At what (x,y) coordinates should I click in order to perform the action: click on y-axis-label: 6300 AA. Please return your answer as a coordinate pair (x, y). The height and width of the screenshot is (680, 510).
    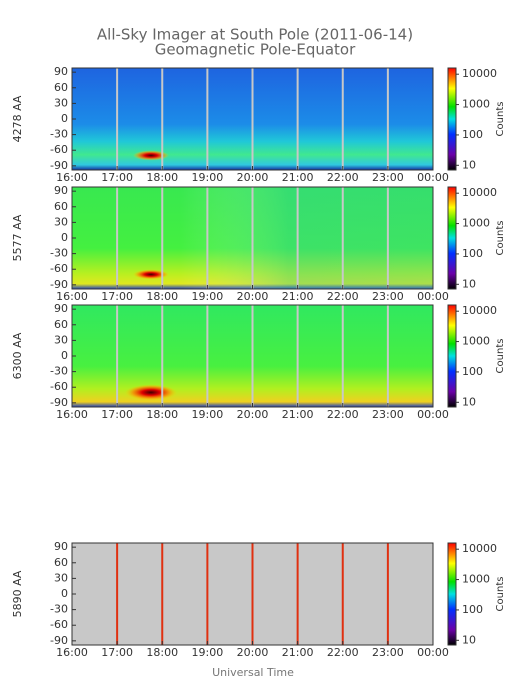
    Looking at the image, I should click on (17, 355).